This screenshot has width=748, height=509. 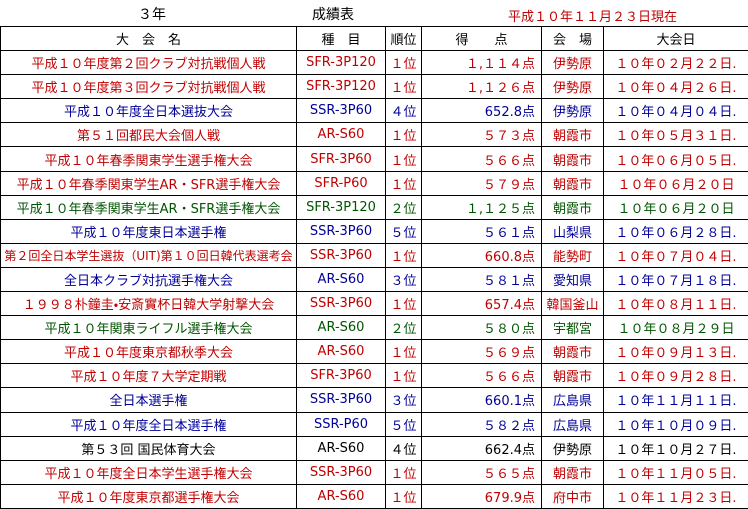 What do you see at coordinates (481, 183) in the screenshot?
I see `score: ５７９点` at bounding box center [481, 183].